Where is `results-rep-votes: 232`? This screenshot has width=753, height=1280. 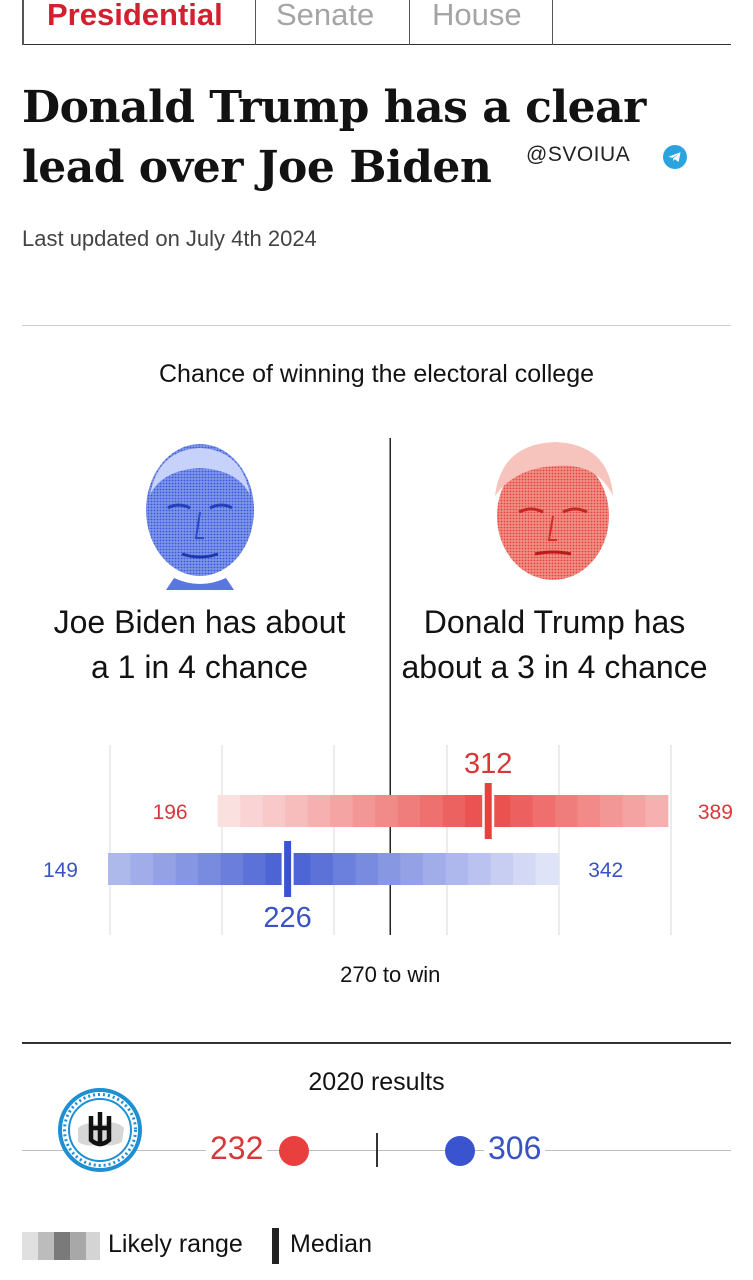 results-rep-votes: 232 is located at coordinates (237, 1148).